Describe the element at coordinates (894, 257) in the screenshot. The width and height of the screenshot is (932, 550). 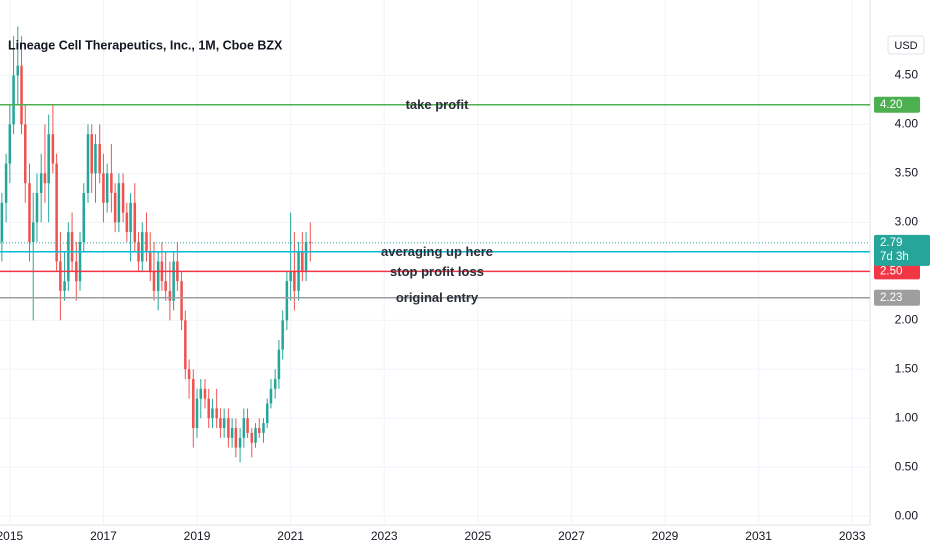
I see `countdown-label: 7d 3h` at that location.